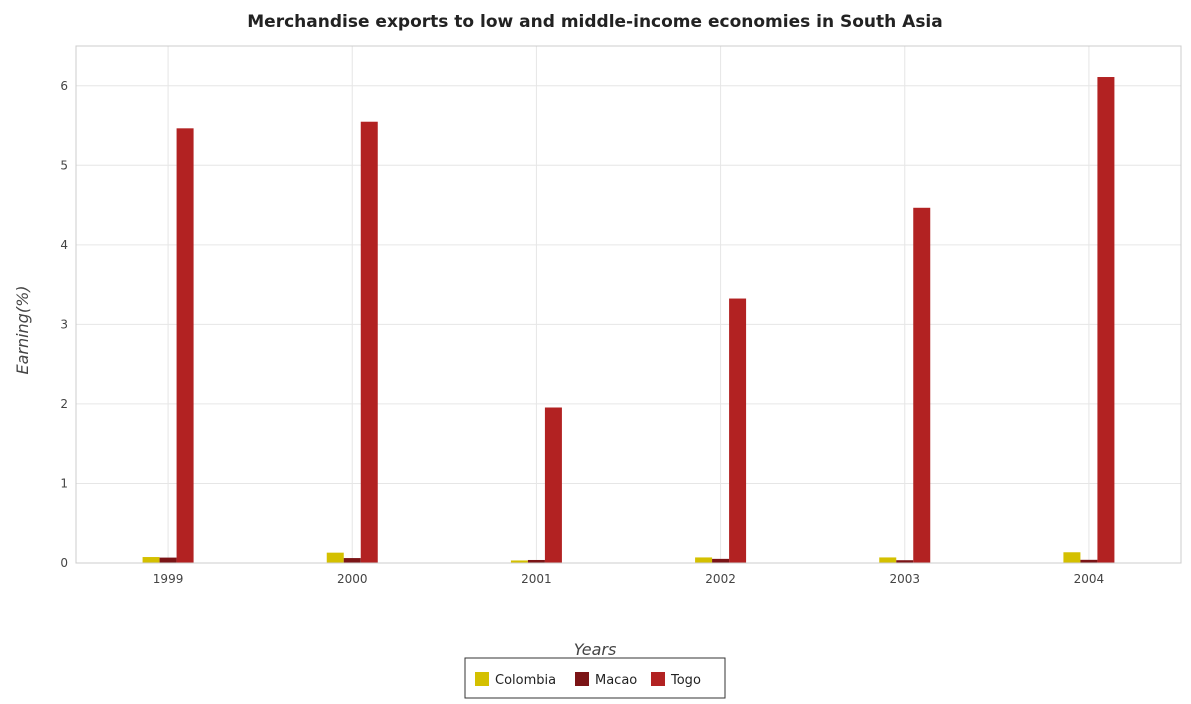 This screenshot has width=1191, height=704. I want to click on legend: Colombia Macao Togo, so click(595, 678).